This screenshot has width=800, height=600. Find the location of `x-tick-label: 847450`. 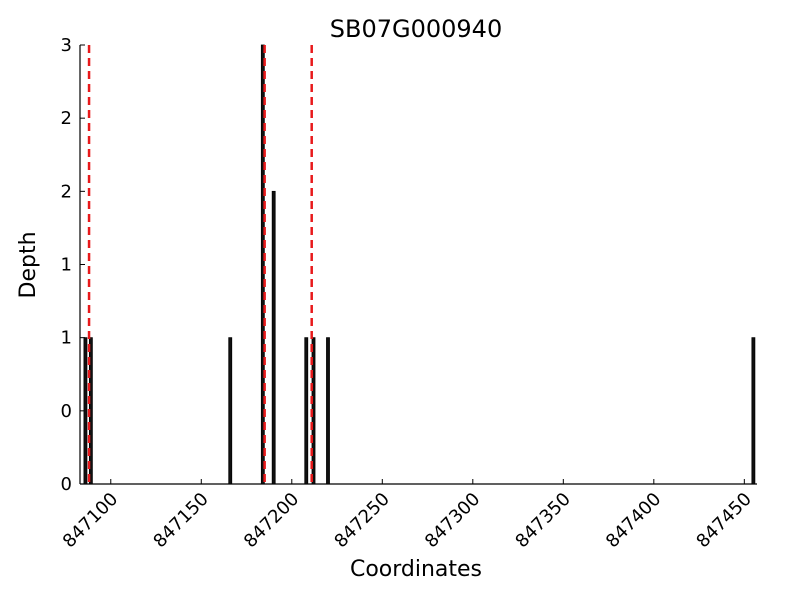

x-tick-label: 847450 is located at coordinates (723, 520).